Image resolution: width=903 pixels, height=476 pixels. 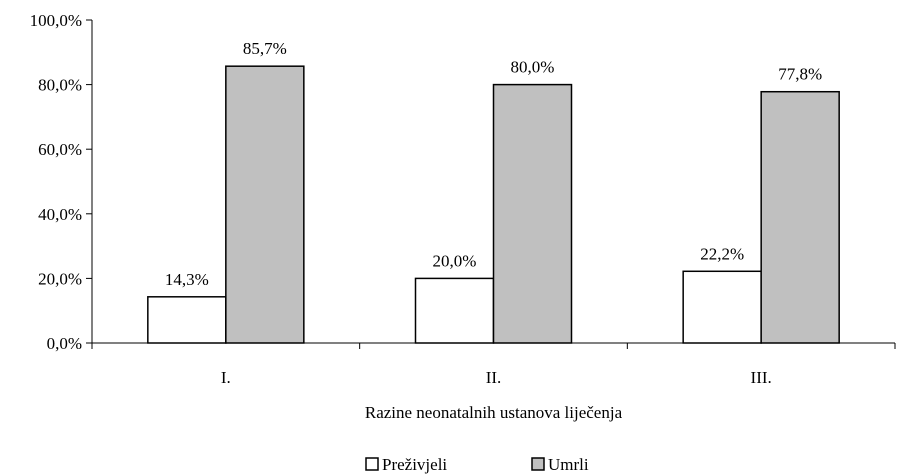 I want to click on x-category-label: II., so click(x=494, y=377).